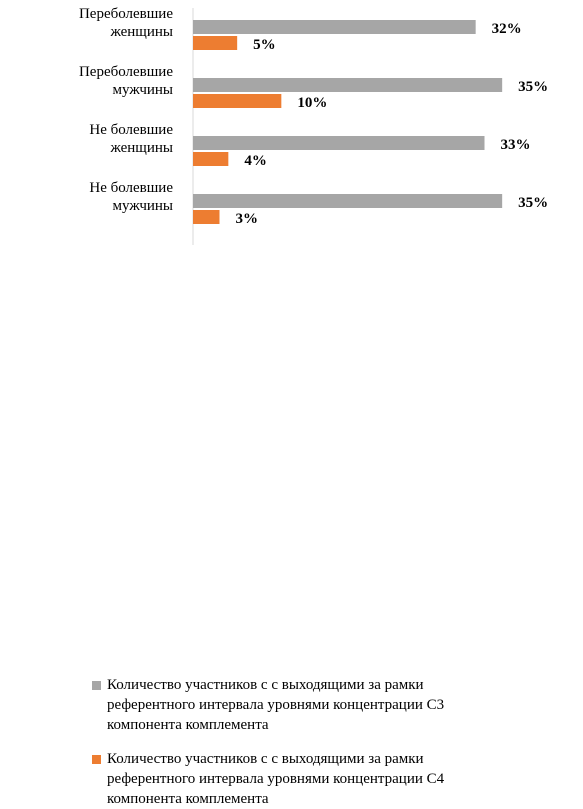 This screenshot has width=583, height=809. I want to click on category-label-4-line-2: мужчины, so click(143, 206).